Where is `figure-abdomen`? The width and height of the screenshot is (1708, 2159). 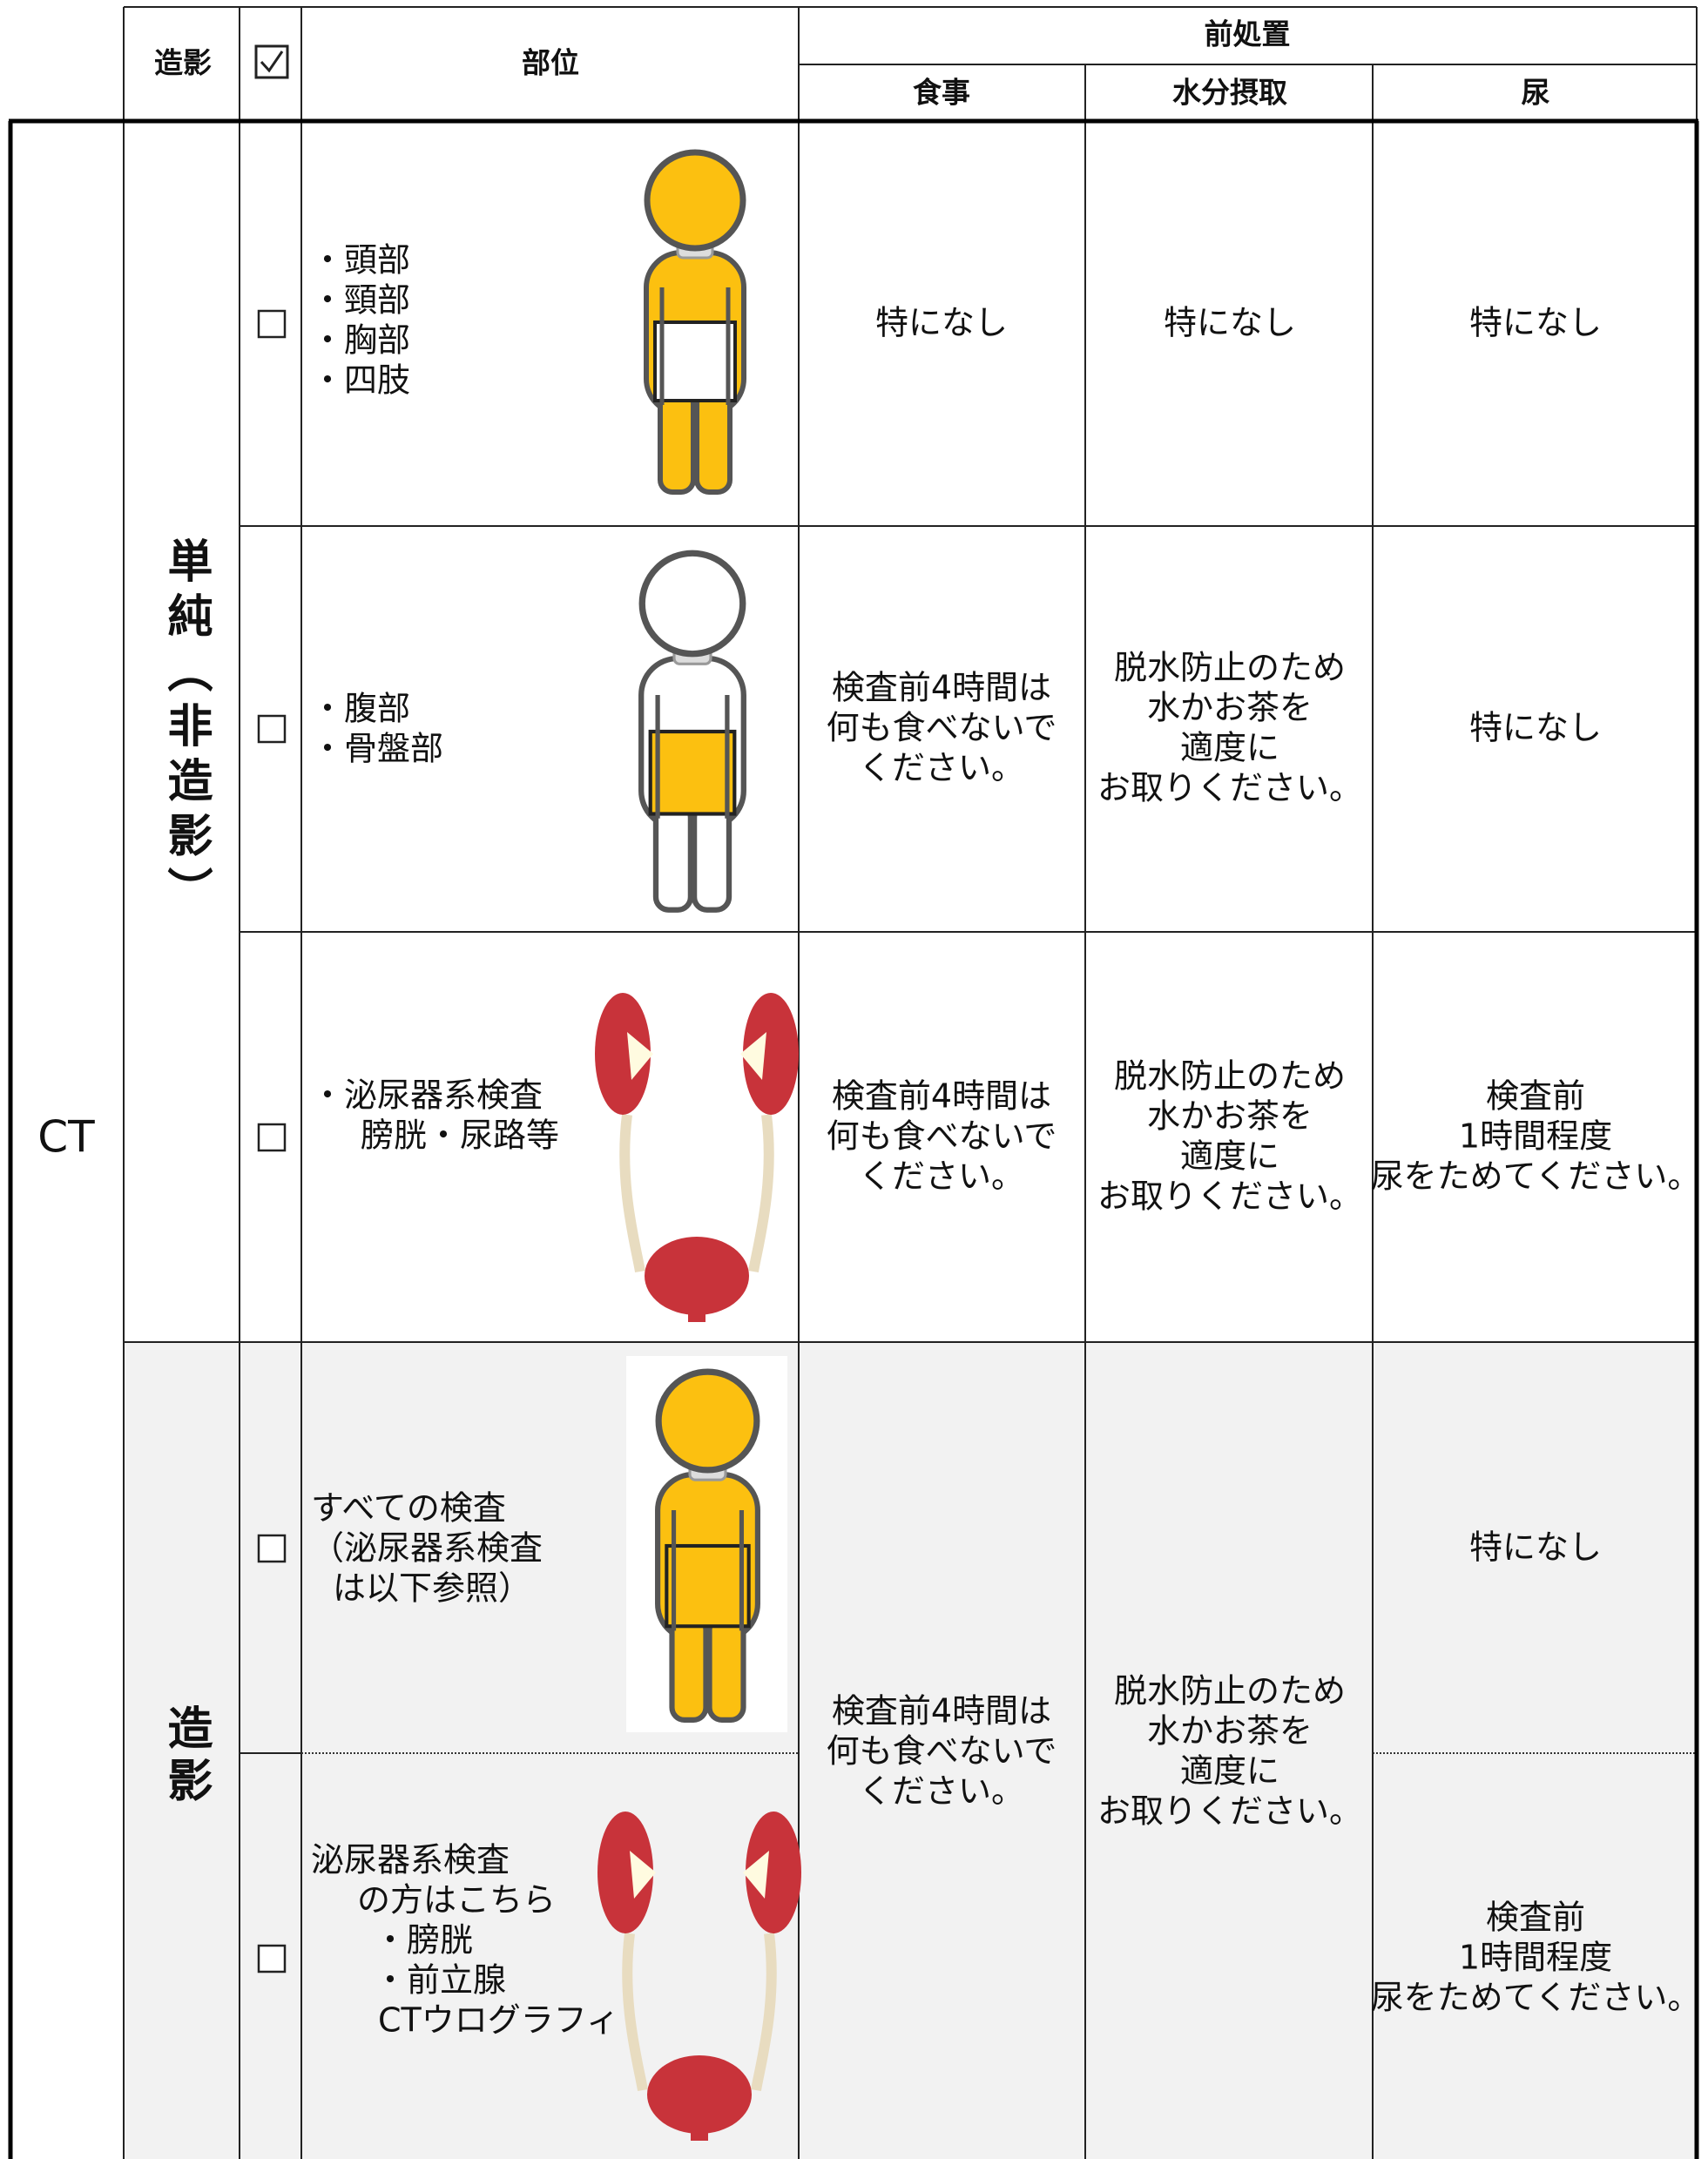 figure-abdomen is located at coordinates (692, 731).